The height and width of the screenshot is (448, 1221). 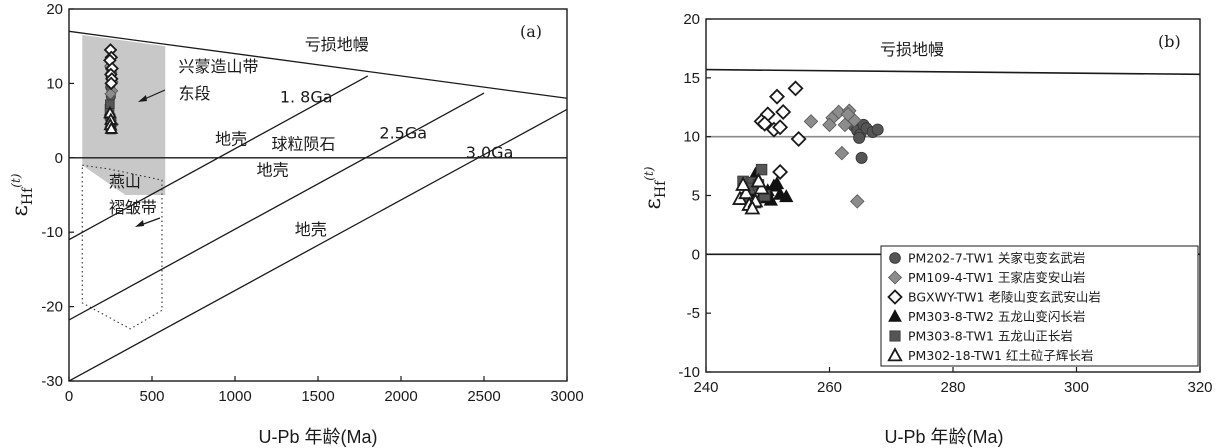 I want to click on panel-b-xlabel: U-Pb 年龄(Ma), so click(x=943, y=437).